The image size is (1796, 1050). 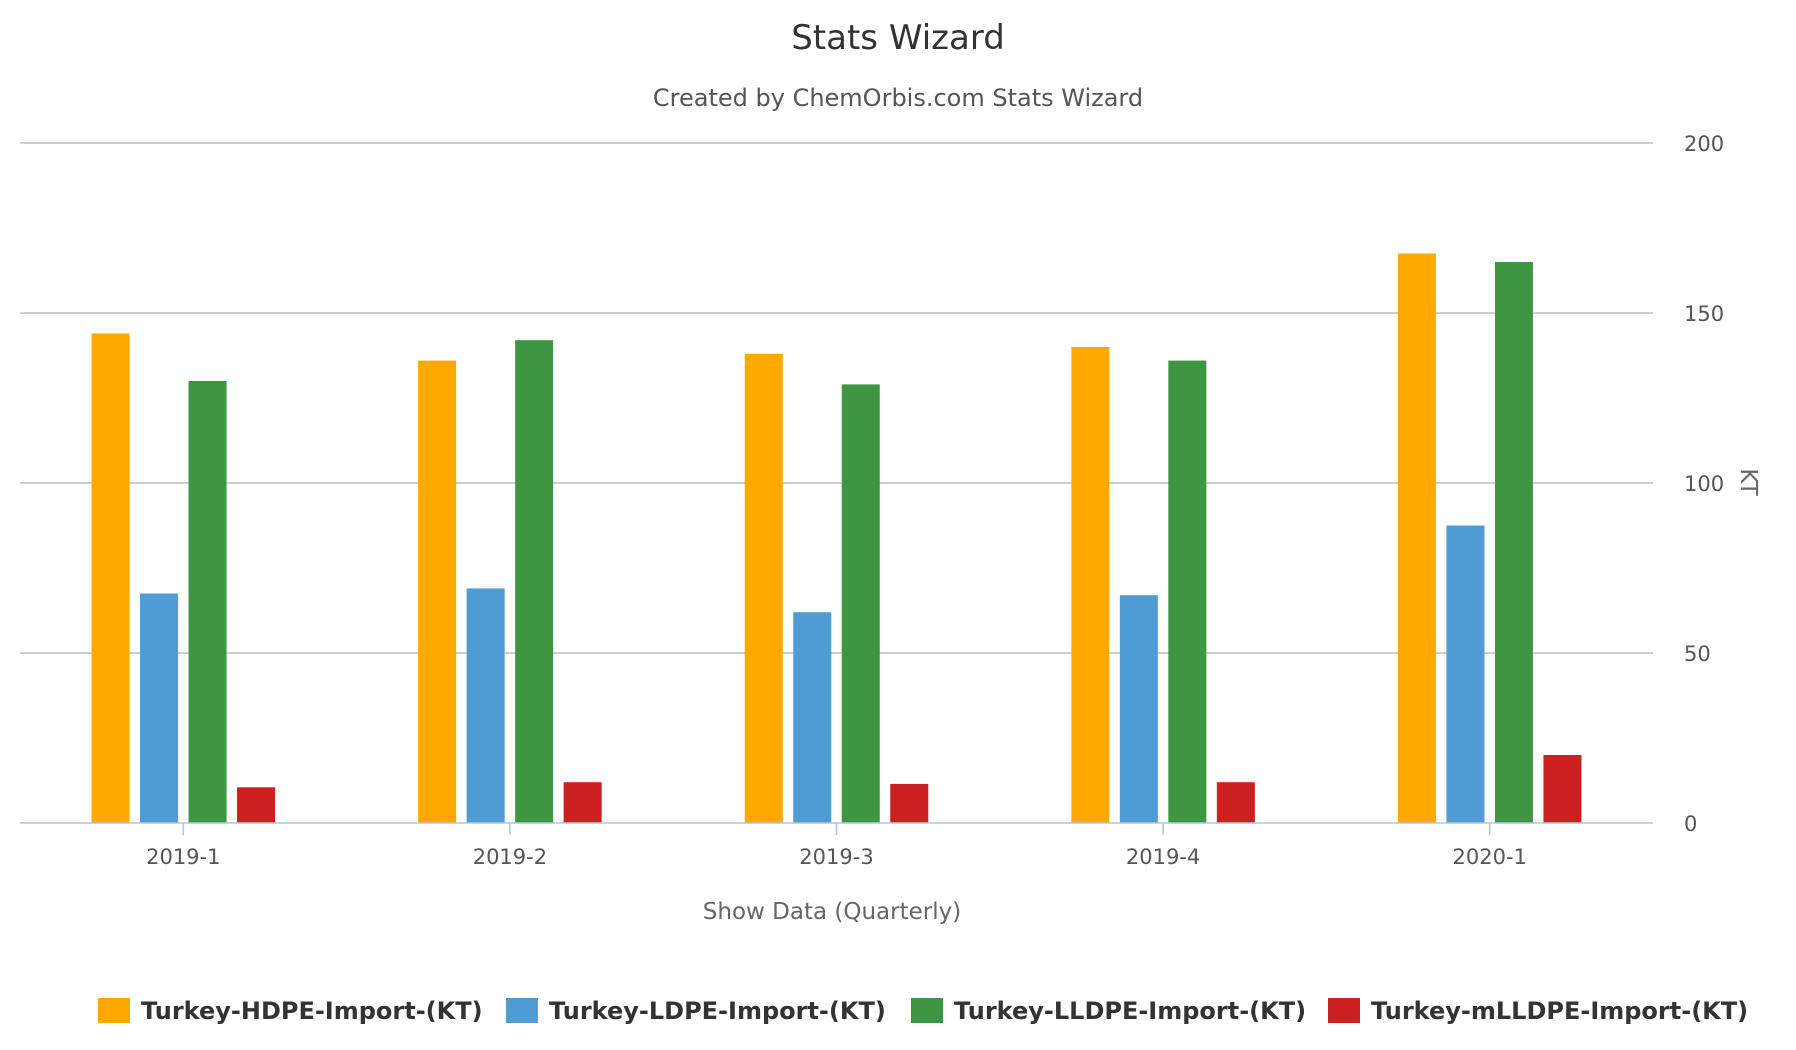 I want to click on x-tick-label: 2019-3, so click(x=836, y=857).